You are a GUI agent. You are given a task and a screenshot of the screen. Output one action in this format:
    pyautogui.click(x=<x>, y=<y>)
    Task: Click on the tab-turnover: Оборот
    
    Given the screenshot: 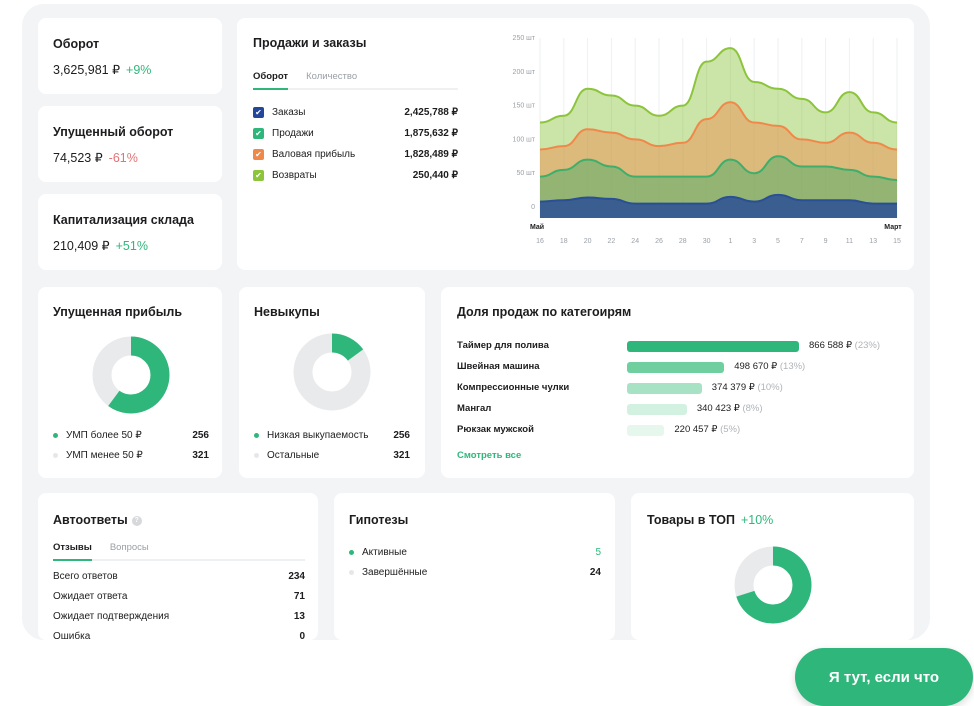 What is the action you would take?
    pyautogui.click(x=271, y=80)
    